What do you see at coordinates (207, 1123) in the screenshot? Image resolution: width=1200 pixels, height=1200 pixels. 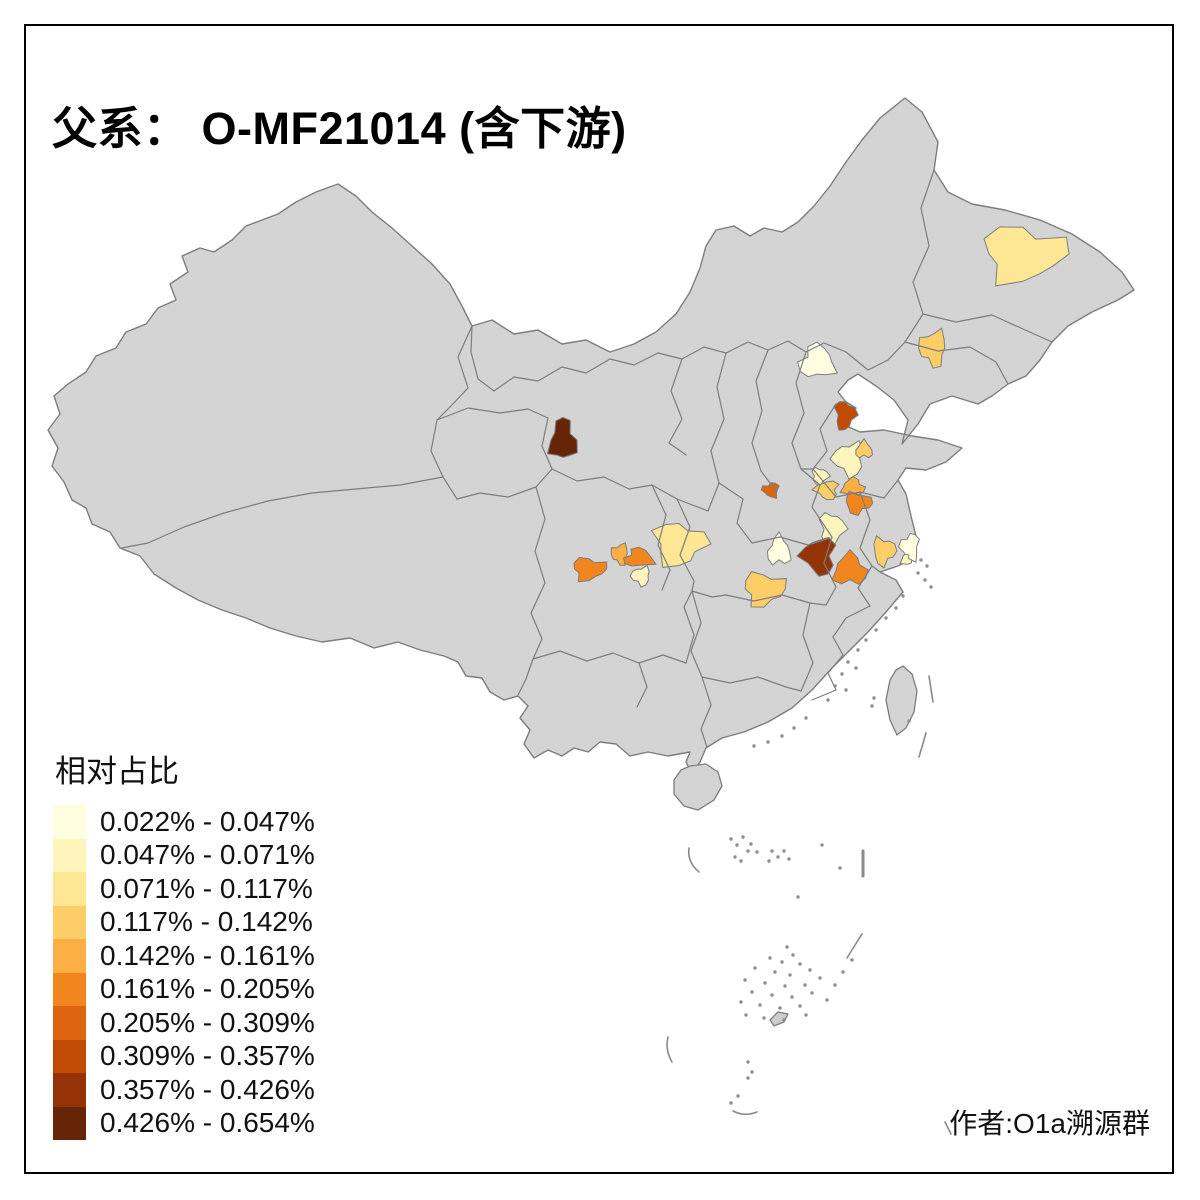 I see `legend-label: 0.426% - 0.654%` at bounding box center [207, 1123].